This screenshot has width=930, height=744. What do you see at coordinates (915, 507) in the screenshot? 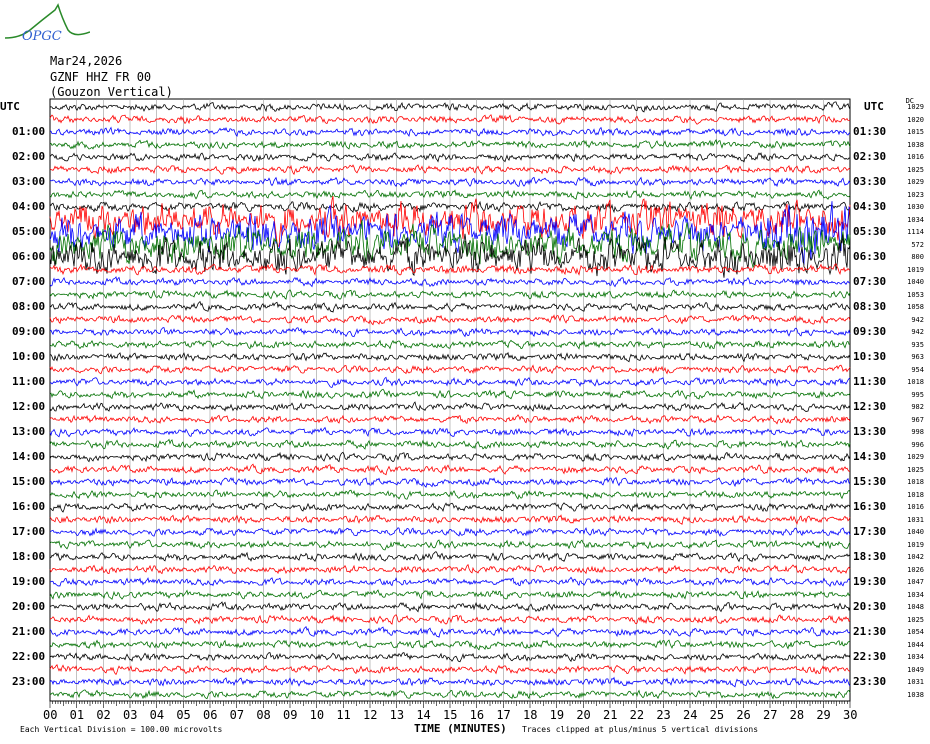
I see `dc-offset-label: 1016` at bounding box center [915, 507].